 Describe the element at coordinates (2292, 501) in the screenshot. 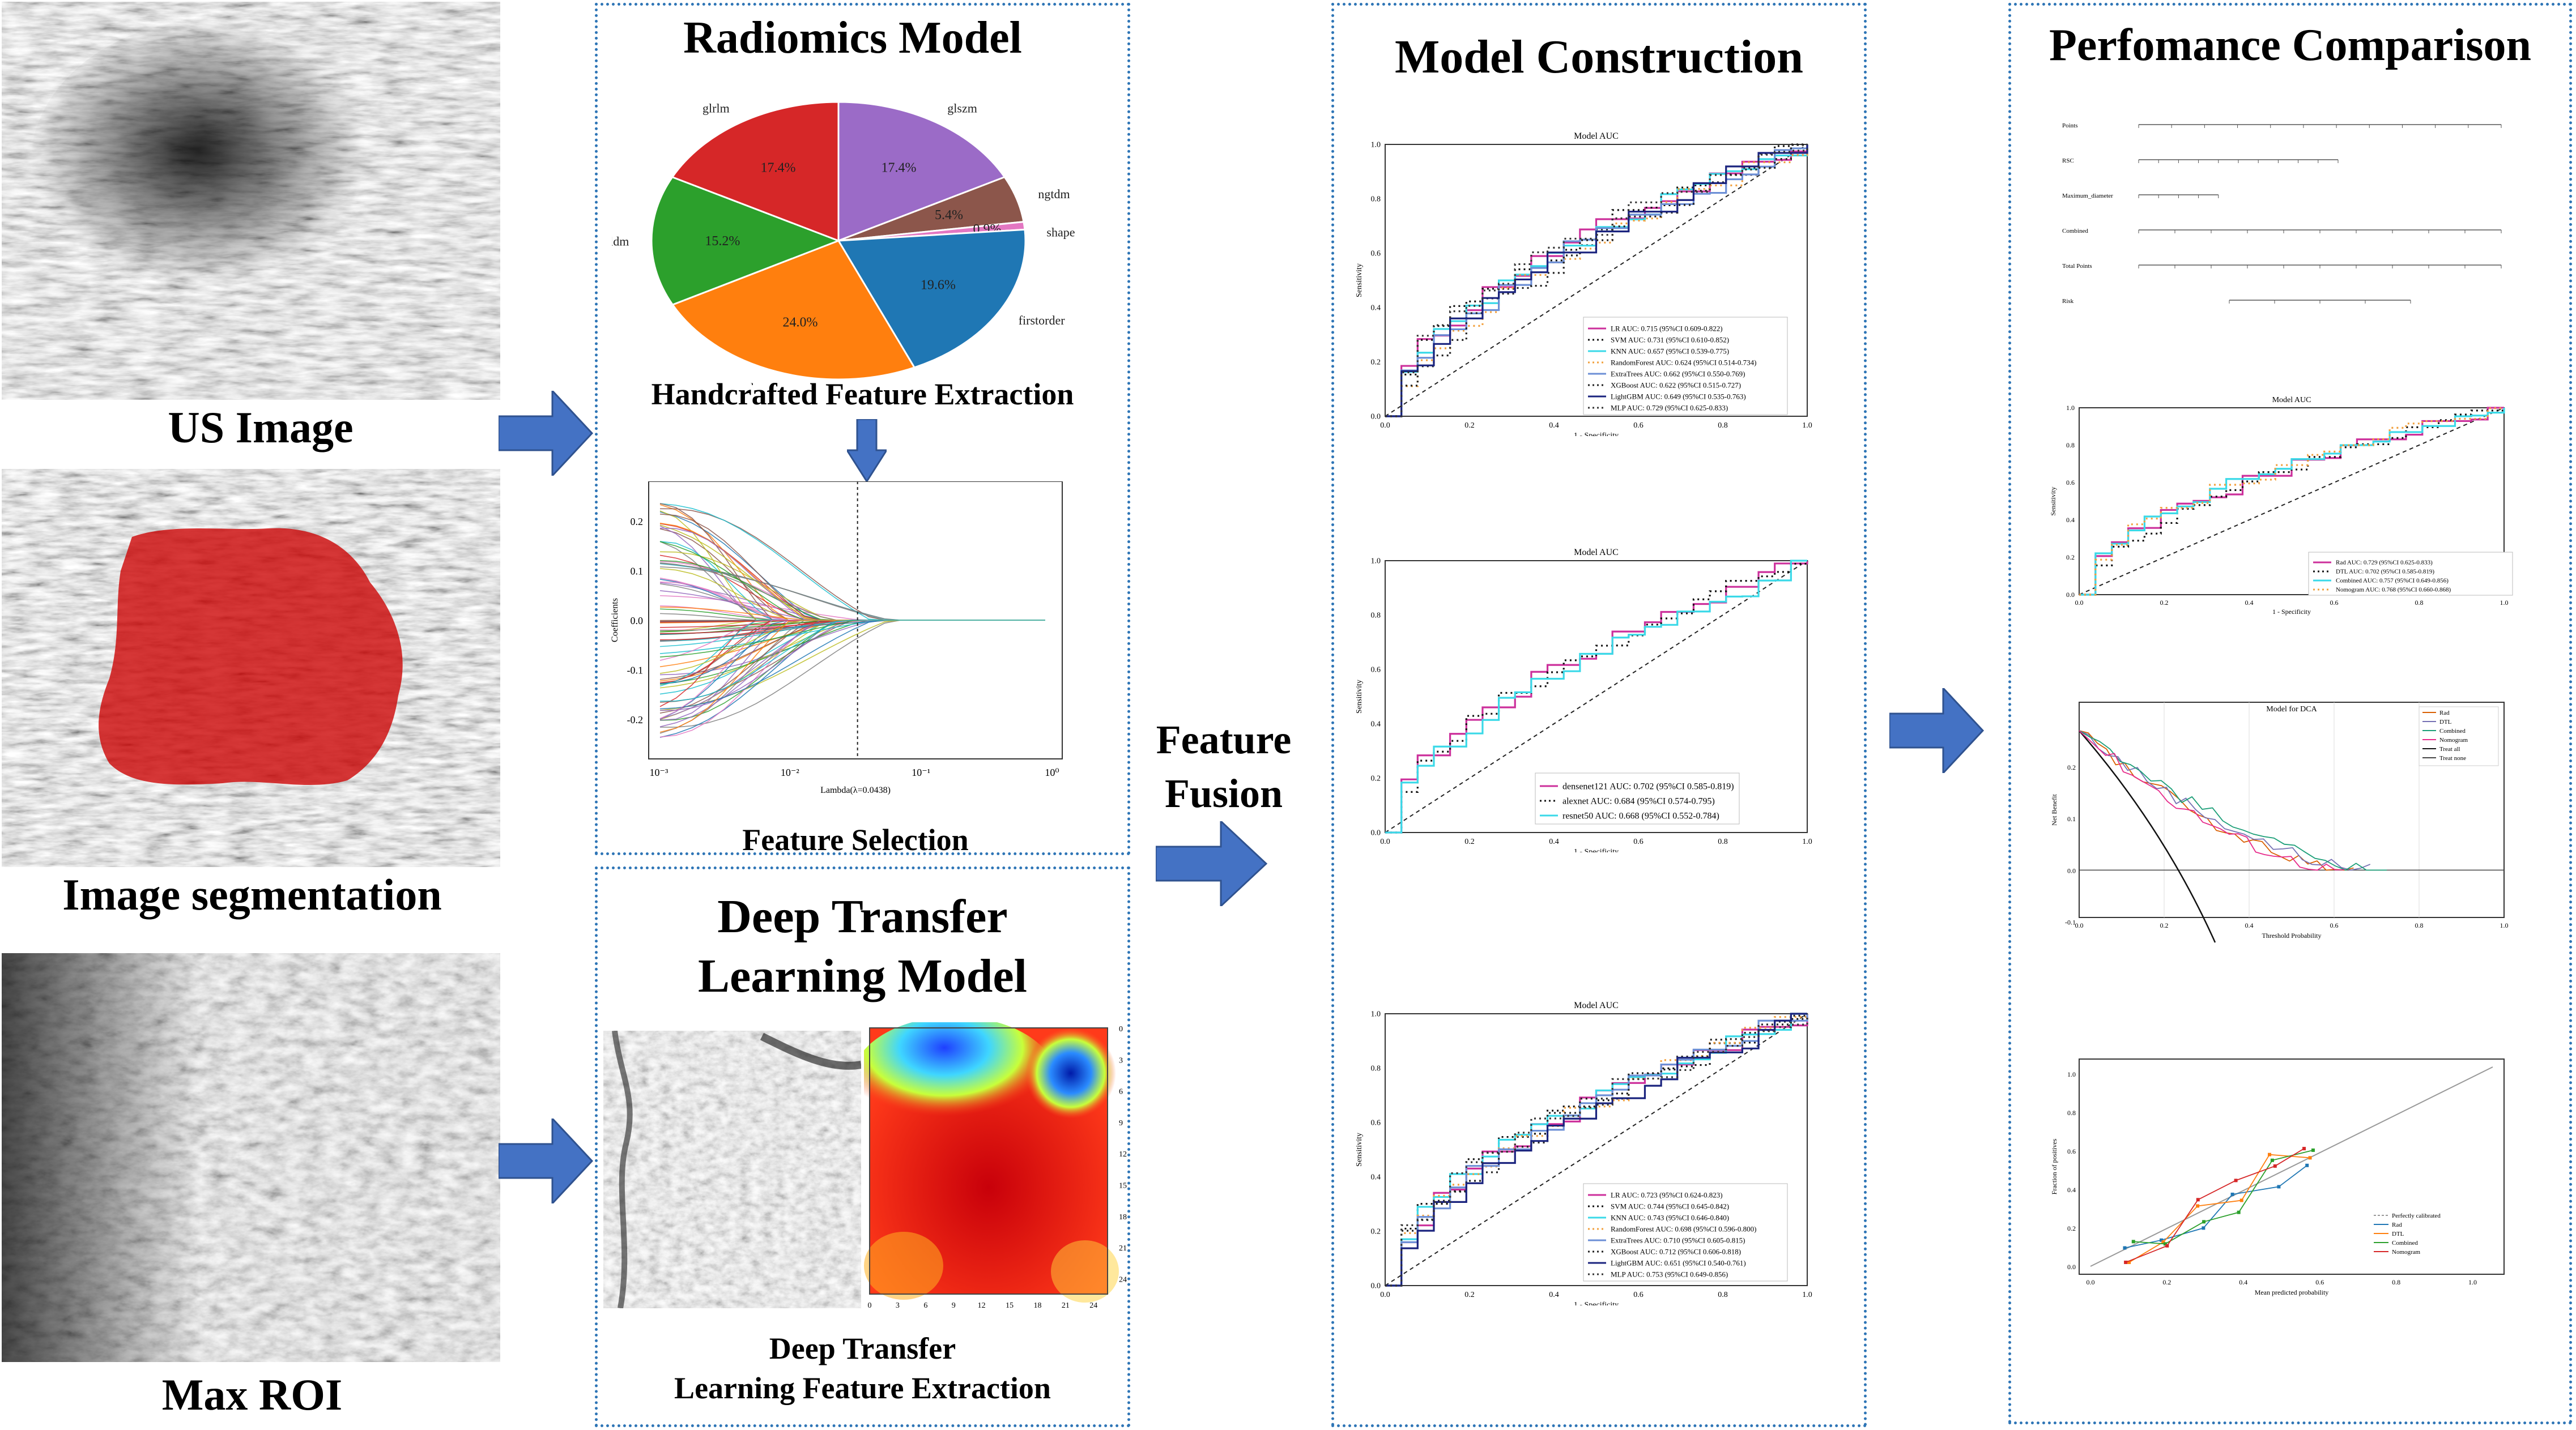

I see `roc-diagonal` at that location.